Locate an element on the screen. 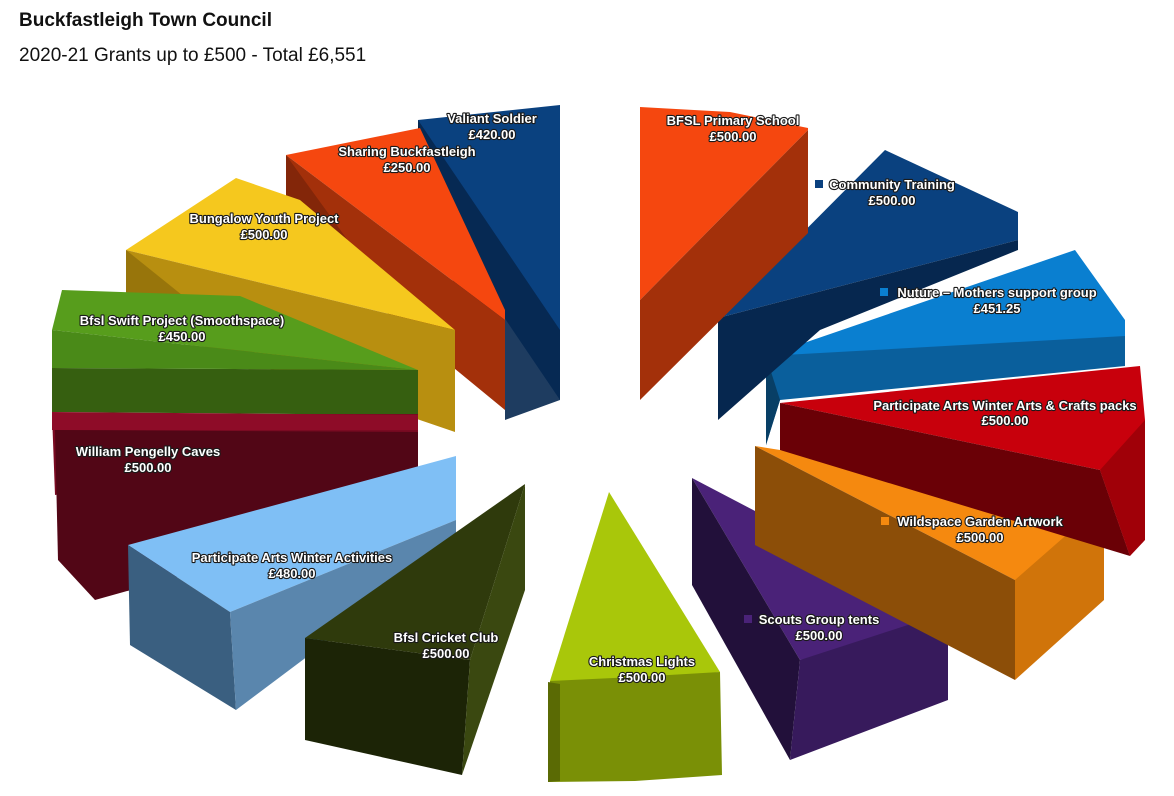 The height and width of the screenshot is (796, 1174). chart-title: Buckfastleigh Town Council is located at coordinates (145, 20).